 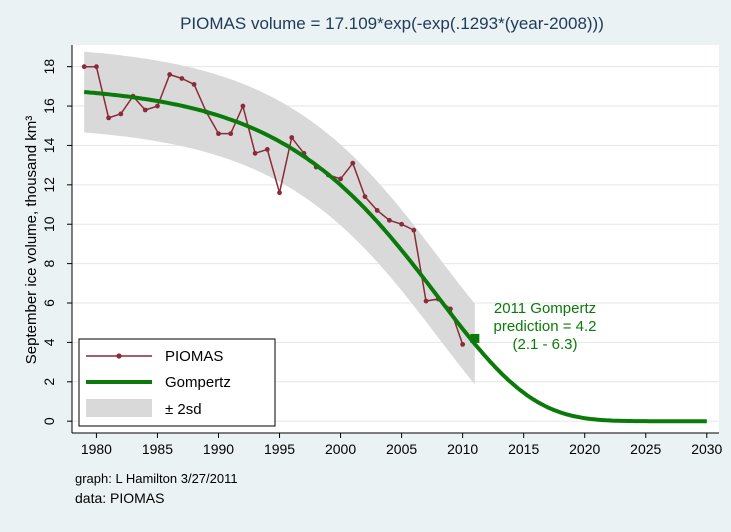 I want to click on y-tick-label: 0, so click(x=49, y=421).